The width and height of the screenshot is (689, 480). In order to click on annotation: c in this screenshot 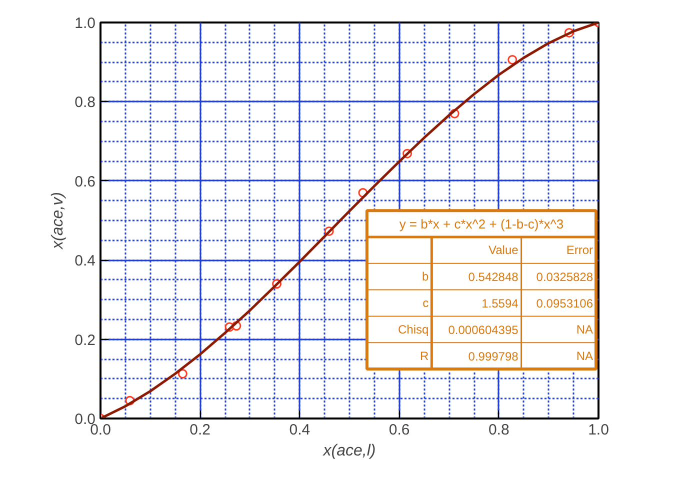, I will do `click(425, 303)`.